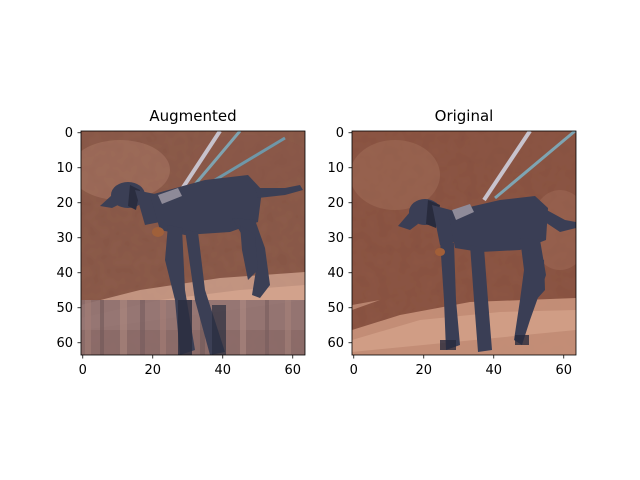  I want to click on augmented-y-tick-label: 60, so click(64, 343).